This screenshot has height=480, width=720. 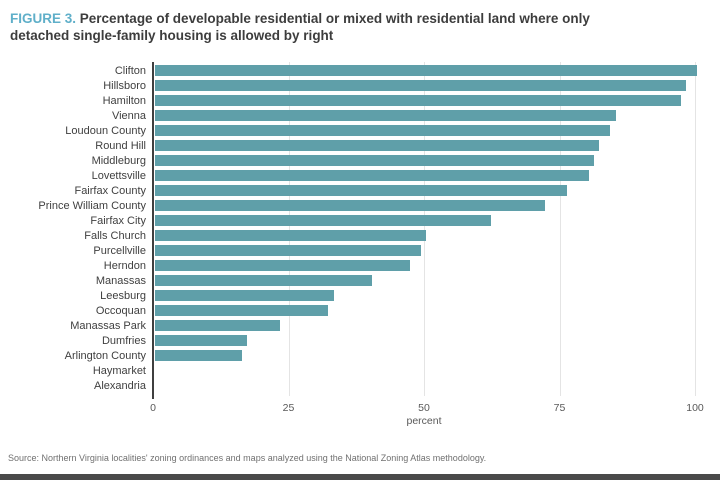 I want to click on bar-row: Dumfries, so click(x=360, y=340).